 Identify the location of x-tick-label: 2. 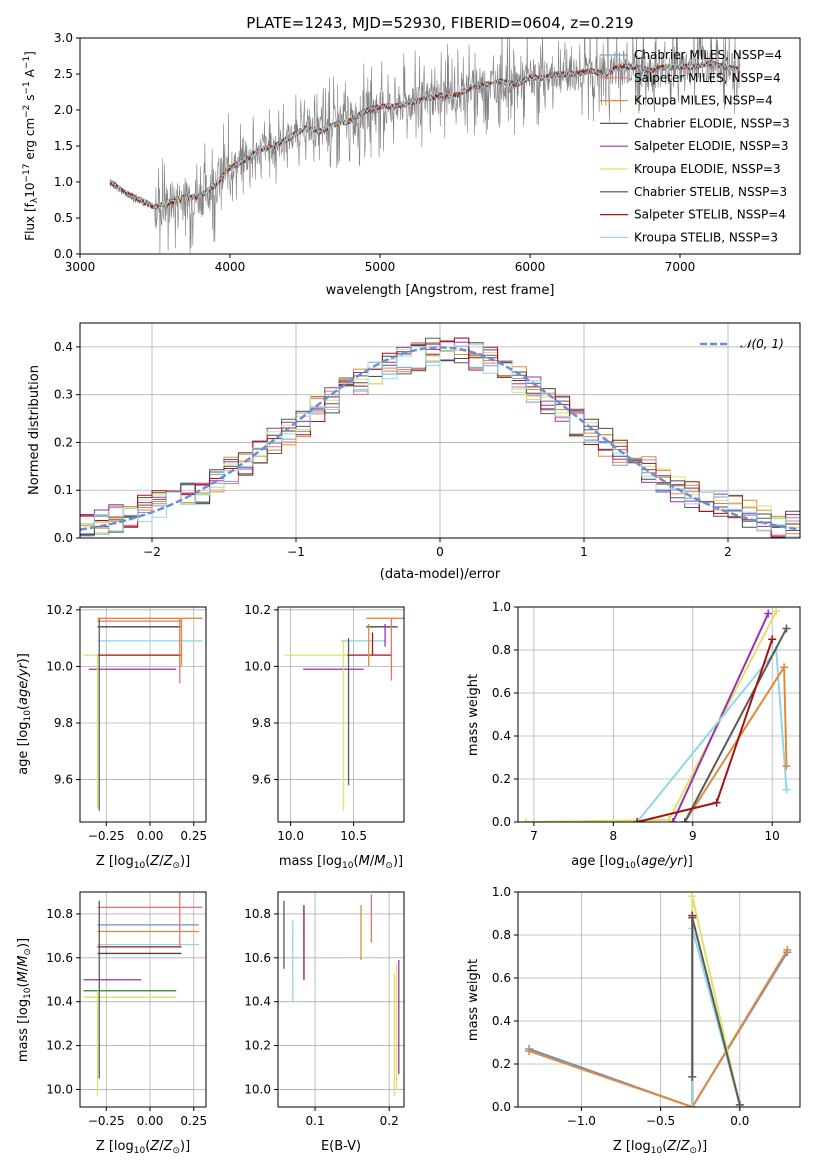
(728, 552).